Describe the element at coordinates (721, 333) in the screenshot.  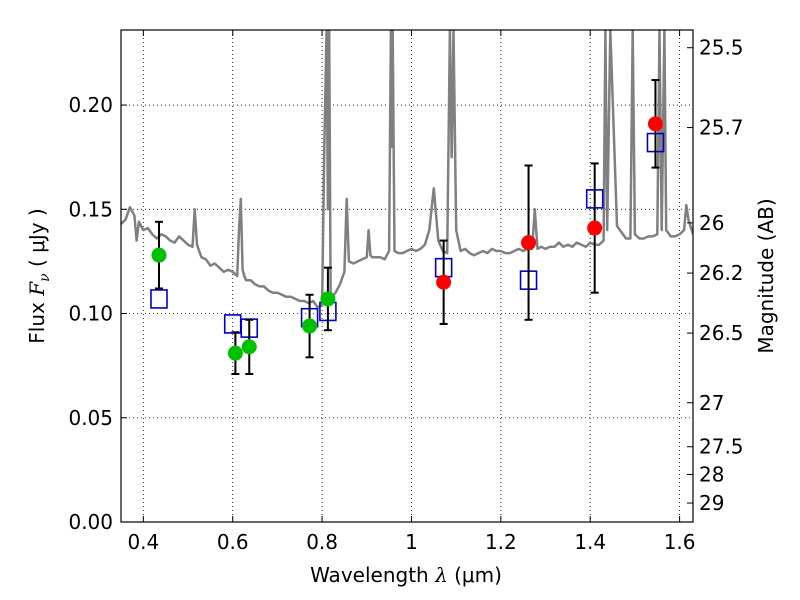
I see `y2-tick-label: 26.5` at that location.